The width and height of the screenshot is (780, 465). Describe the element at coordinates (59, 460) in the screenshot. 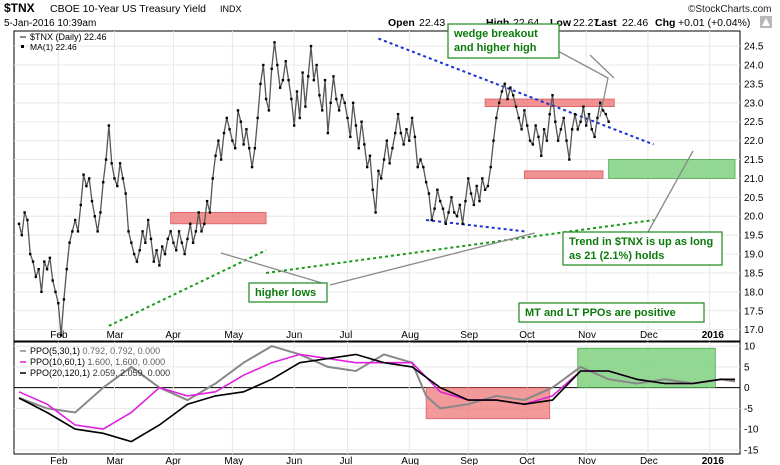

I see `ppo-xtick-0: Feb` at that location.